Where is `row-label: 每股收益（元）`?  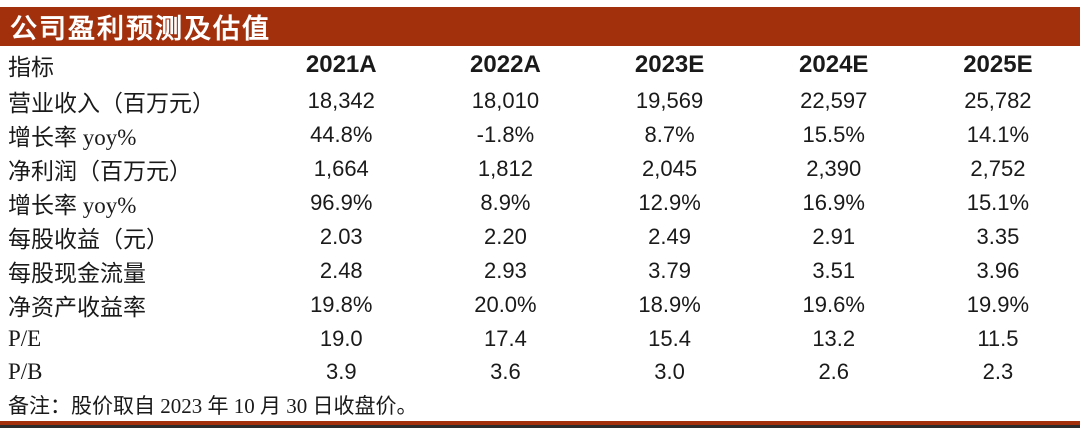 row-label: 每股收益（元） is located at coordinates (88, 239).